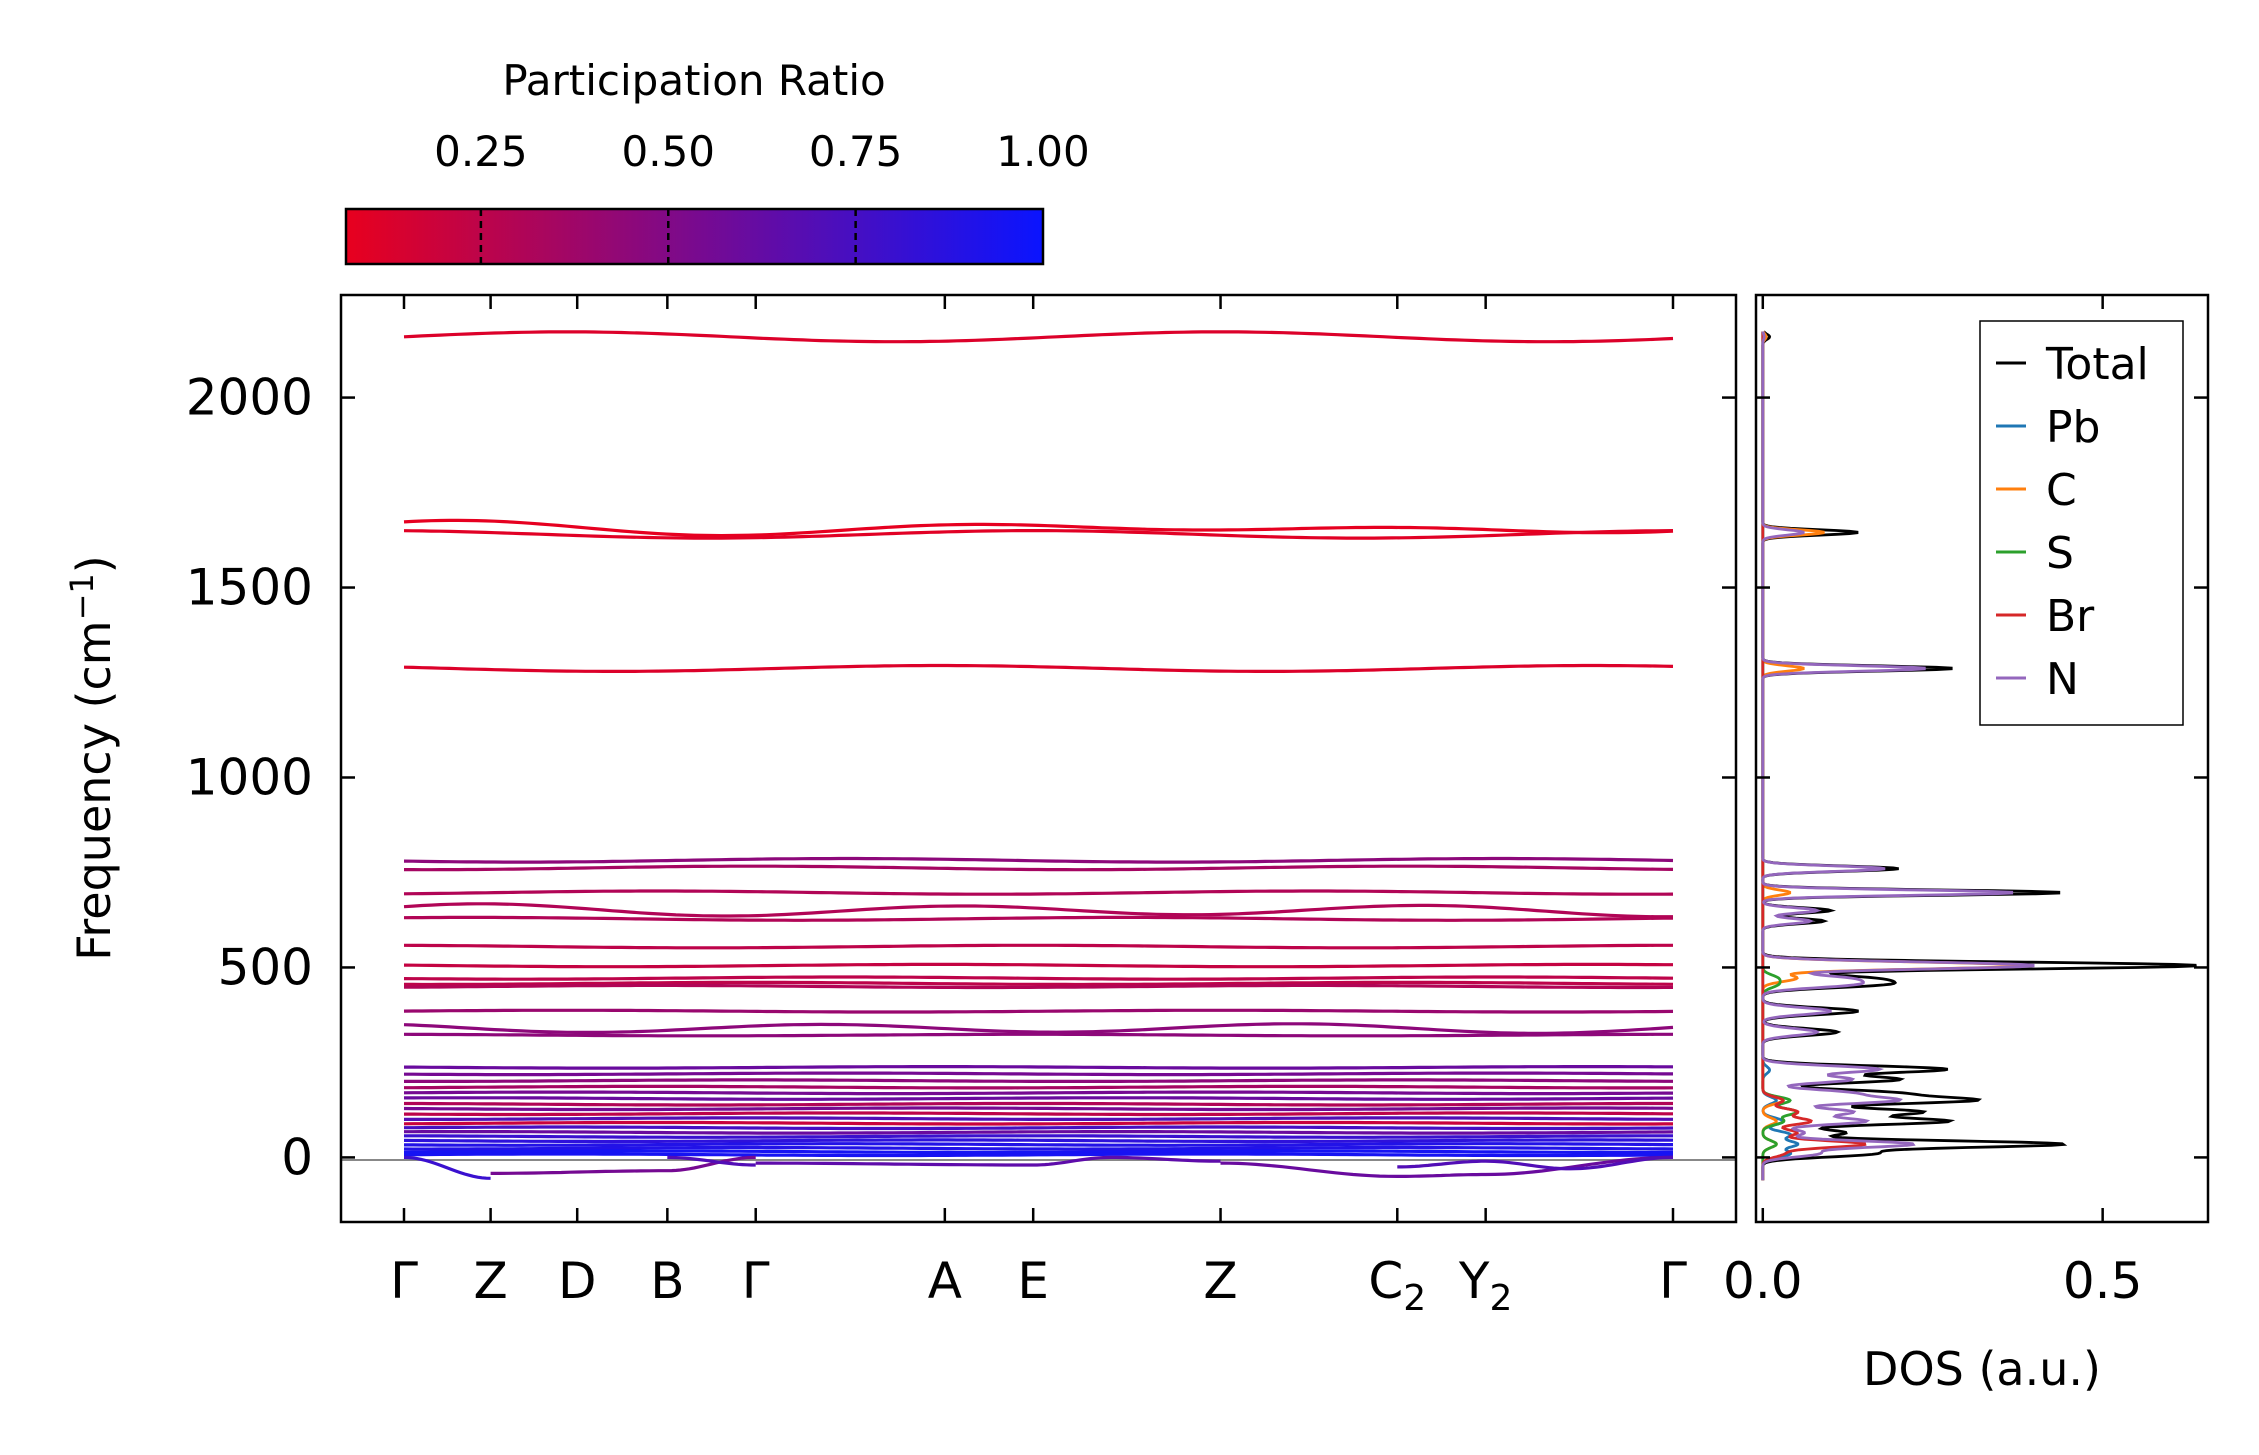  I want to click on colorbar-ticks: 0.25 0.50 0.75 1.00, so click(762, 195).